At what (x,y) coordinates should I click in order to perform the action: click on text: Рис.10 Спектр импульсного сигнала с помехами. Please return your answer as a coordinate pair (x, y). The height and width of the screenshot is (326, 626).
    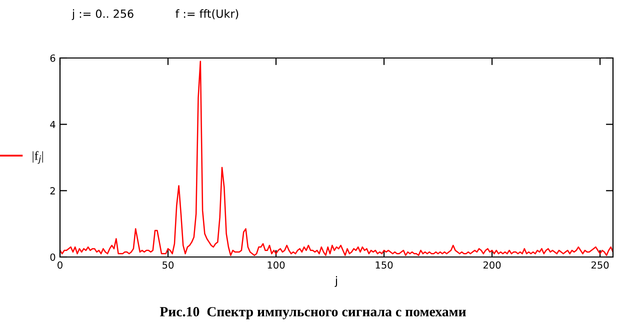
    Looking at the image, I should click on (313, 313).